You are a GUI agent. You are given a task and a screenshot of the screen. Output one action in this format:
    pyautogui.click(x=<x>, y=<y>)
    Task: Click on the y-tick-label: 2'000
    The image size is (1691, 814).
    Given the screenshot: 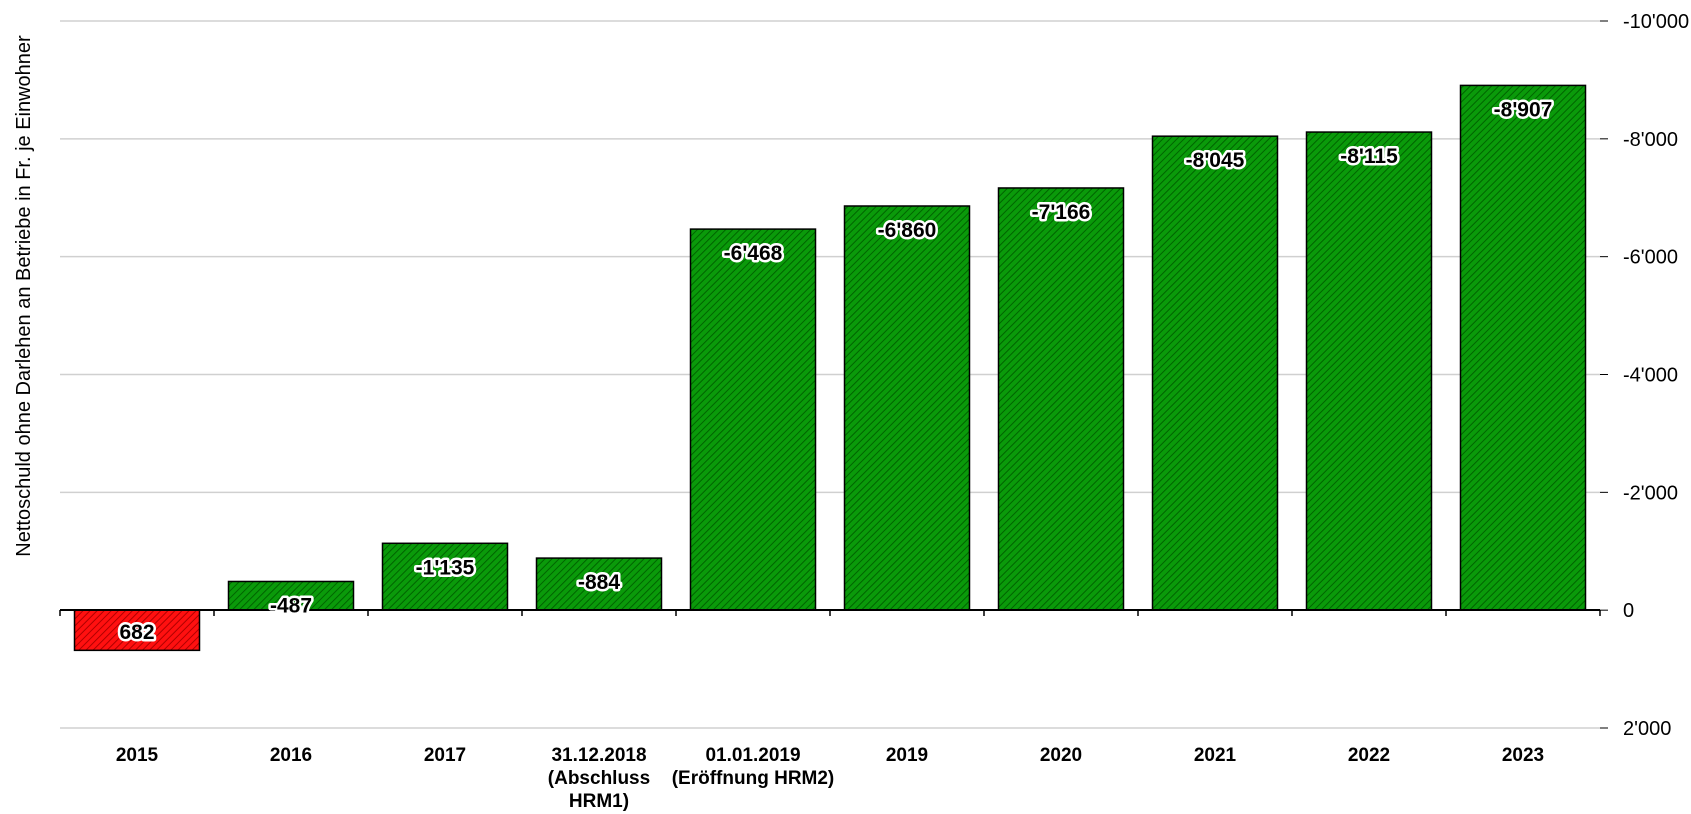 What is the action you would take?
    pyautogui.click(x=1647, y=729)
    